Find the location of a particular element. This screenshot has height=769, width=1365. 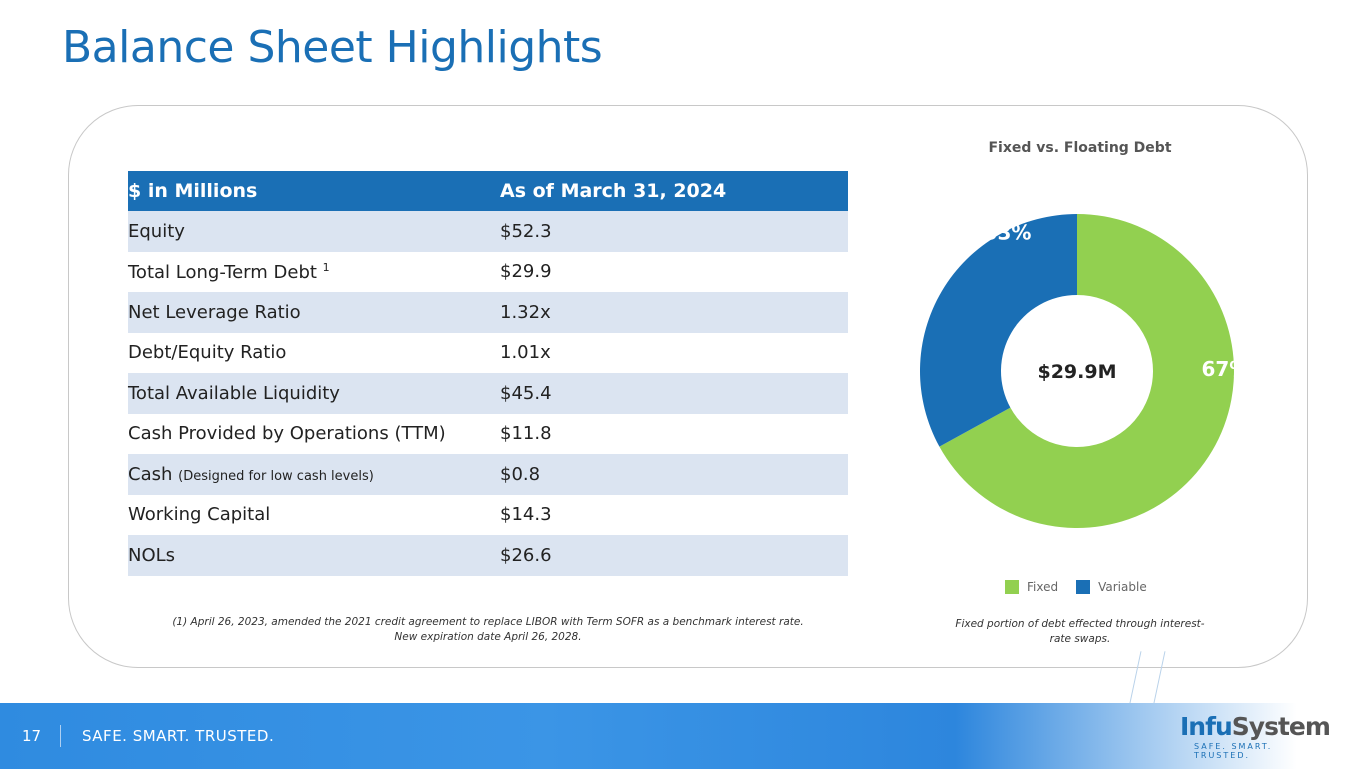

table-row: Debt/Equity Ratio 1.01x is located at coordinates (488, 353).